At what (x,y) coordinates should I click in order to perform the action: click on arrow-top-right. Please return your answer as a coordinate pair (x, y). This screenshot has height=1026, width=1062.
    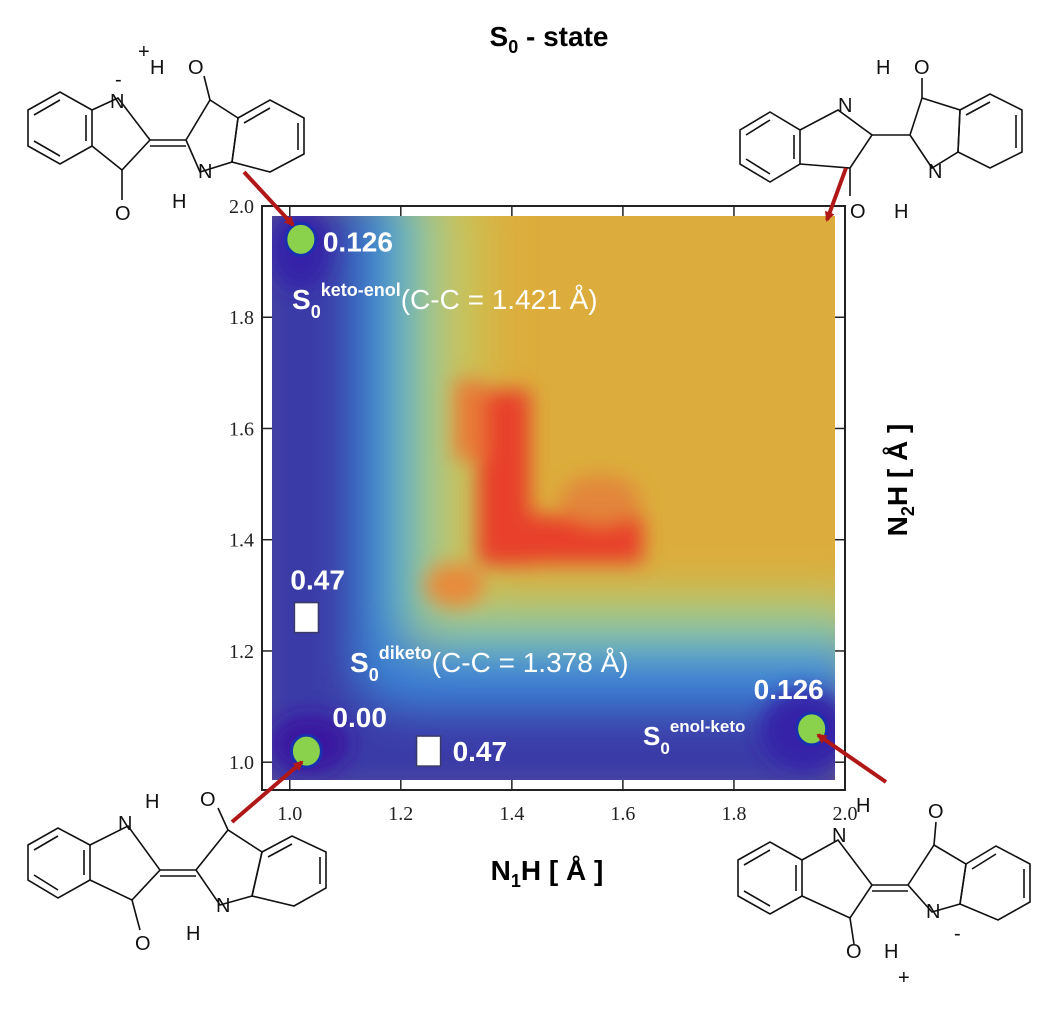
    Looking at the image, I should click on (836, 194).